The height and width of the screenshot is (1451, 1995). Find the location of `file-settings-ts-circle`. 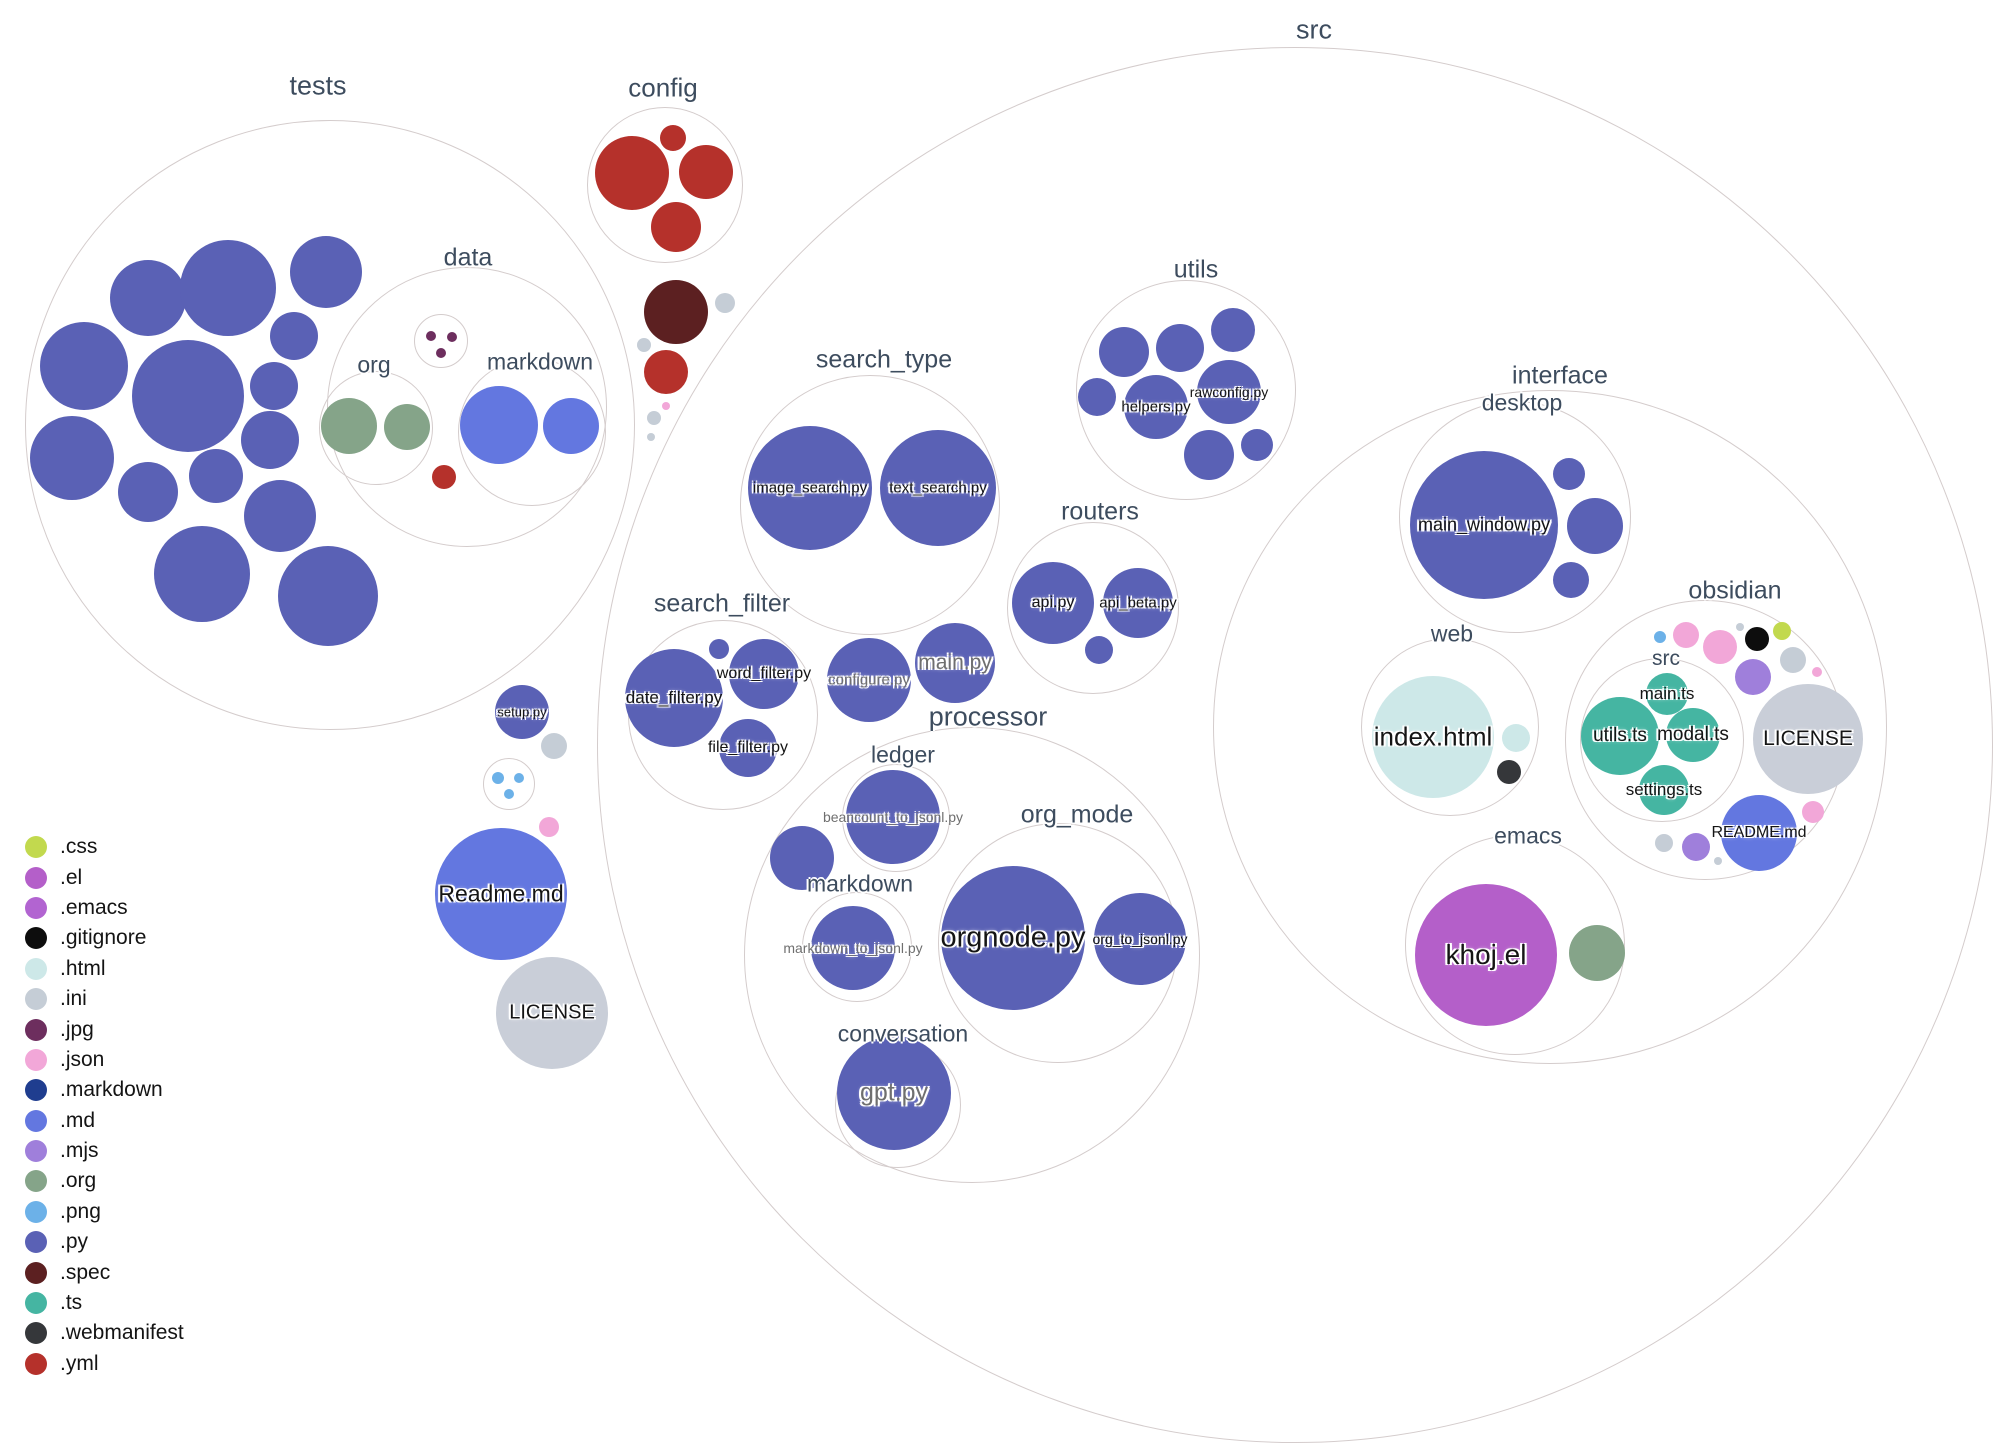

file-settings-ts-circle is located at coordinates (1664, 790).